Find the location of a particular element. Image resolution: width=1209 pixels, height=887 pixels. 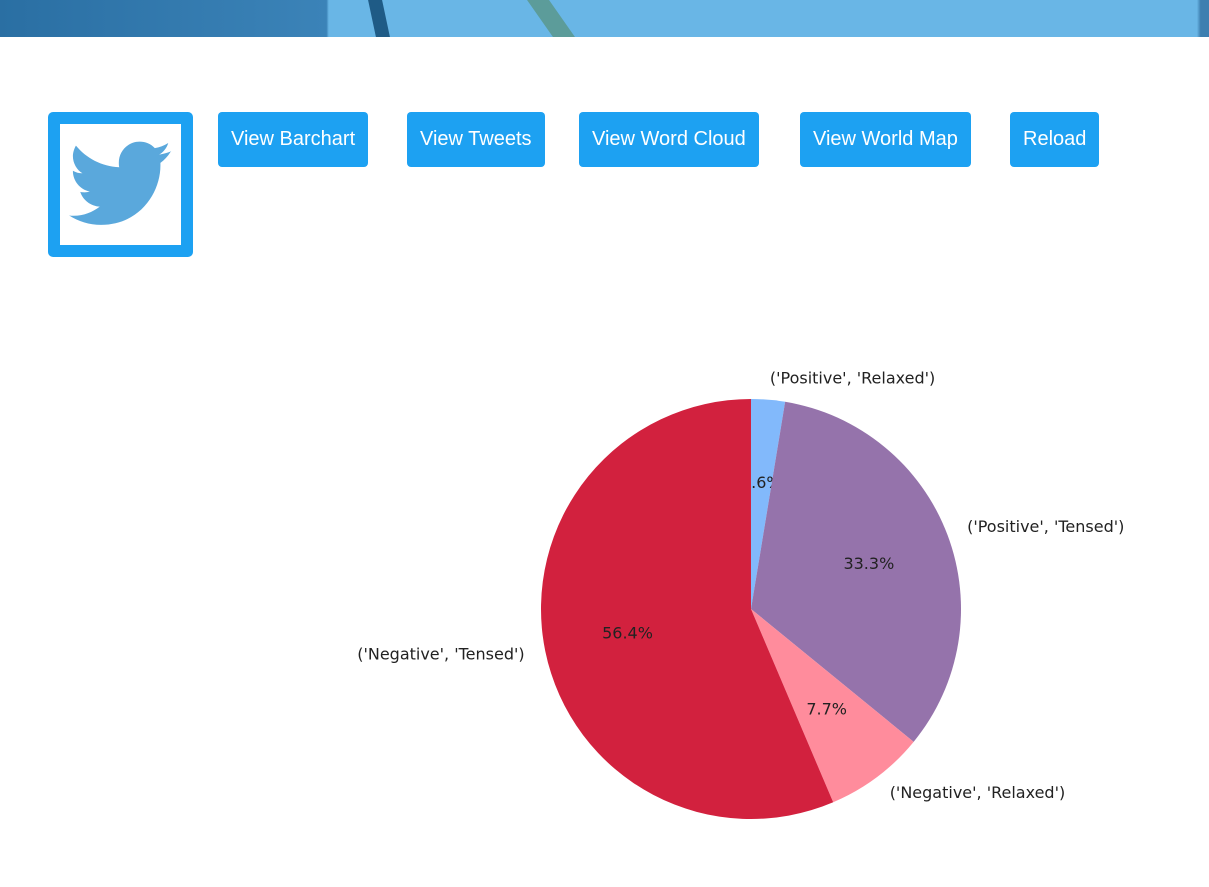

pie-slice-label: ('Positive', 'Tensed') is located at coordinates (1045, 526).